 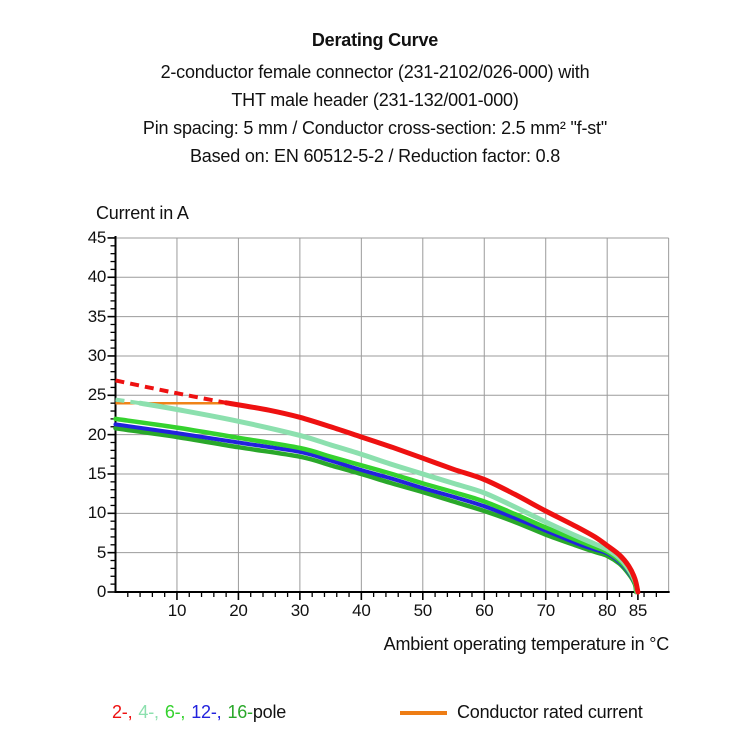 I want to click on legend-pole-2-label: 2-,, so click(x=122, y=712).